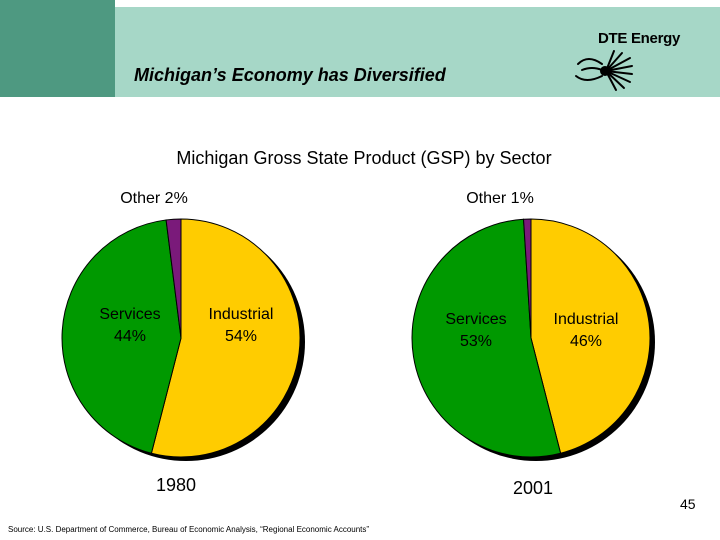 The height and width of the screenshot is (540, 720). I want to click on pie-slice-1980-industrial, so click(225, 338).